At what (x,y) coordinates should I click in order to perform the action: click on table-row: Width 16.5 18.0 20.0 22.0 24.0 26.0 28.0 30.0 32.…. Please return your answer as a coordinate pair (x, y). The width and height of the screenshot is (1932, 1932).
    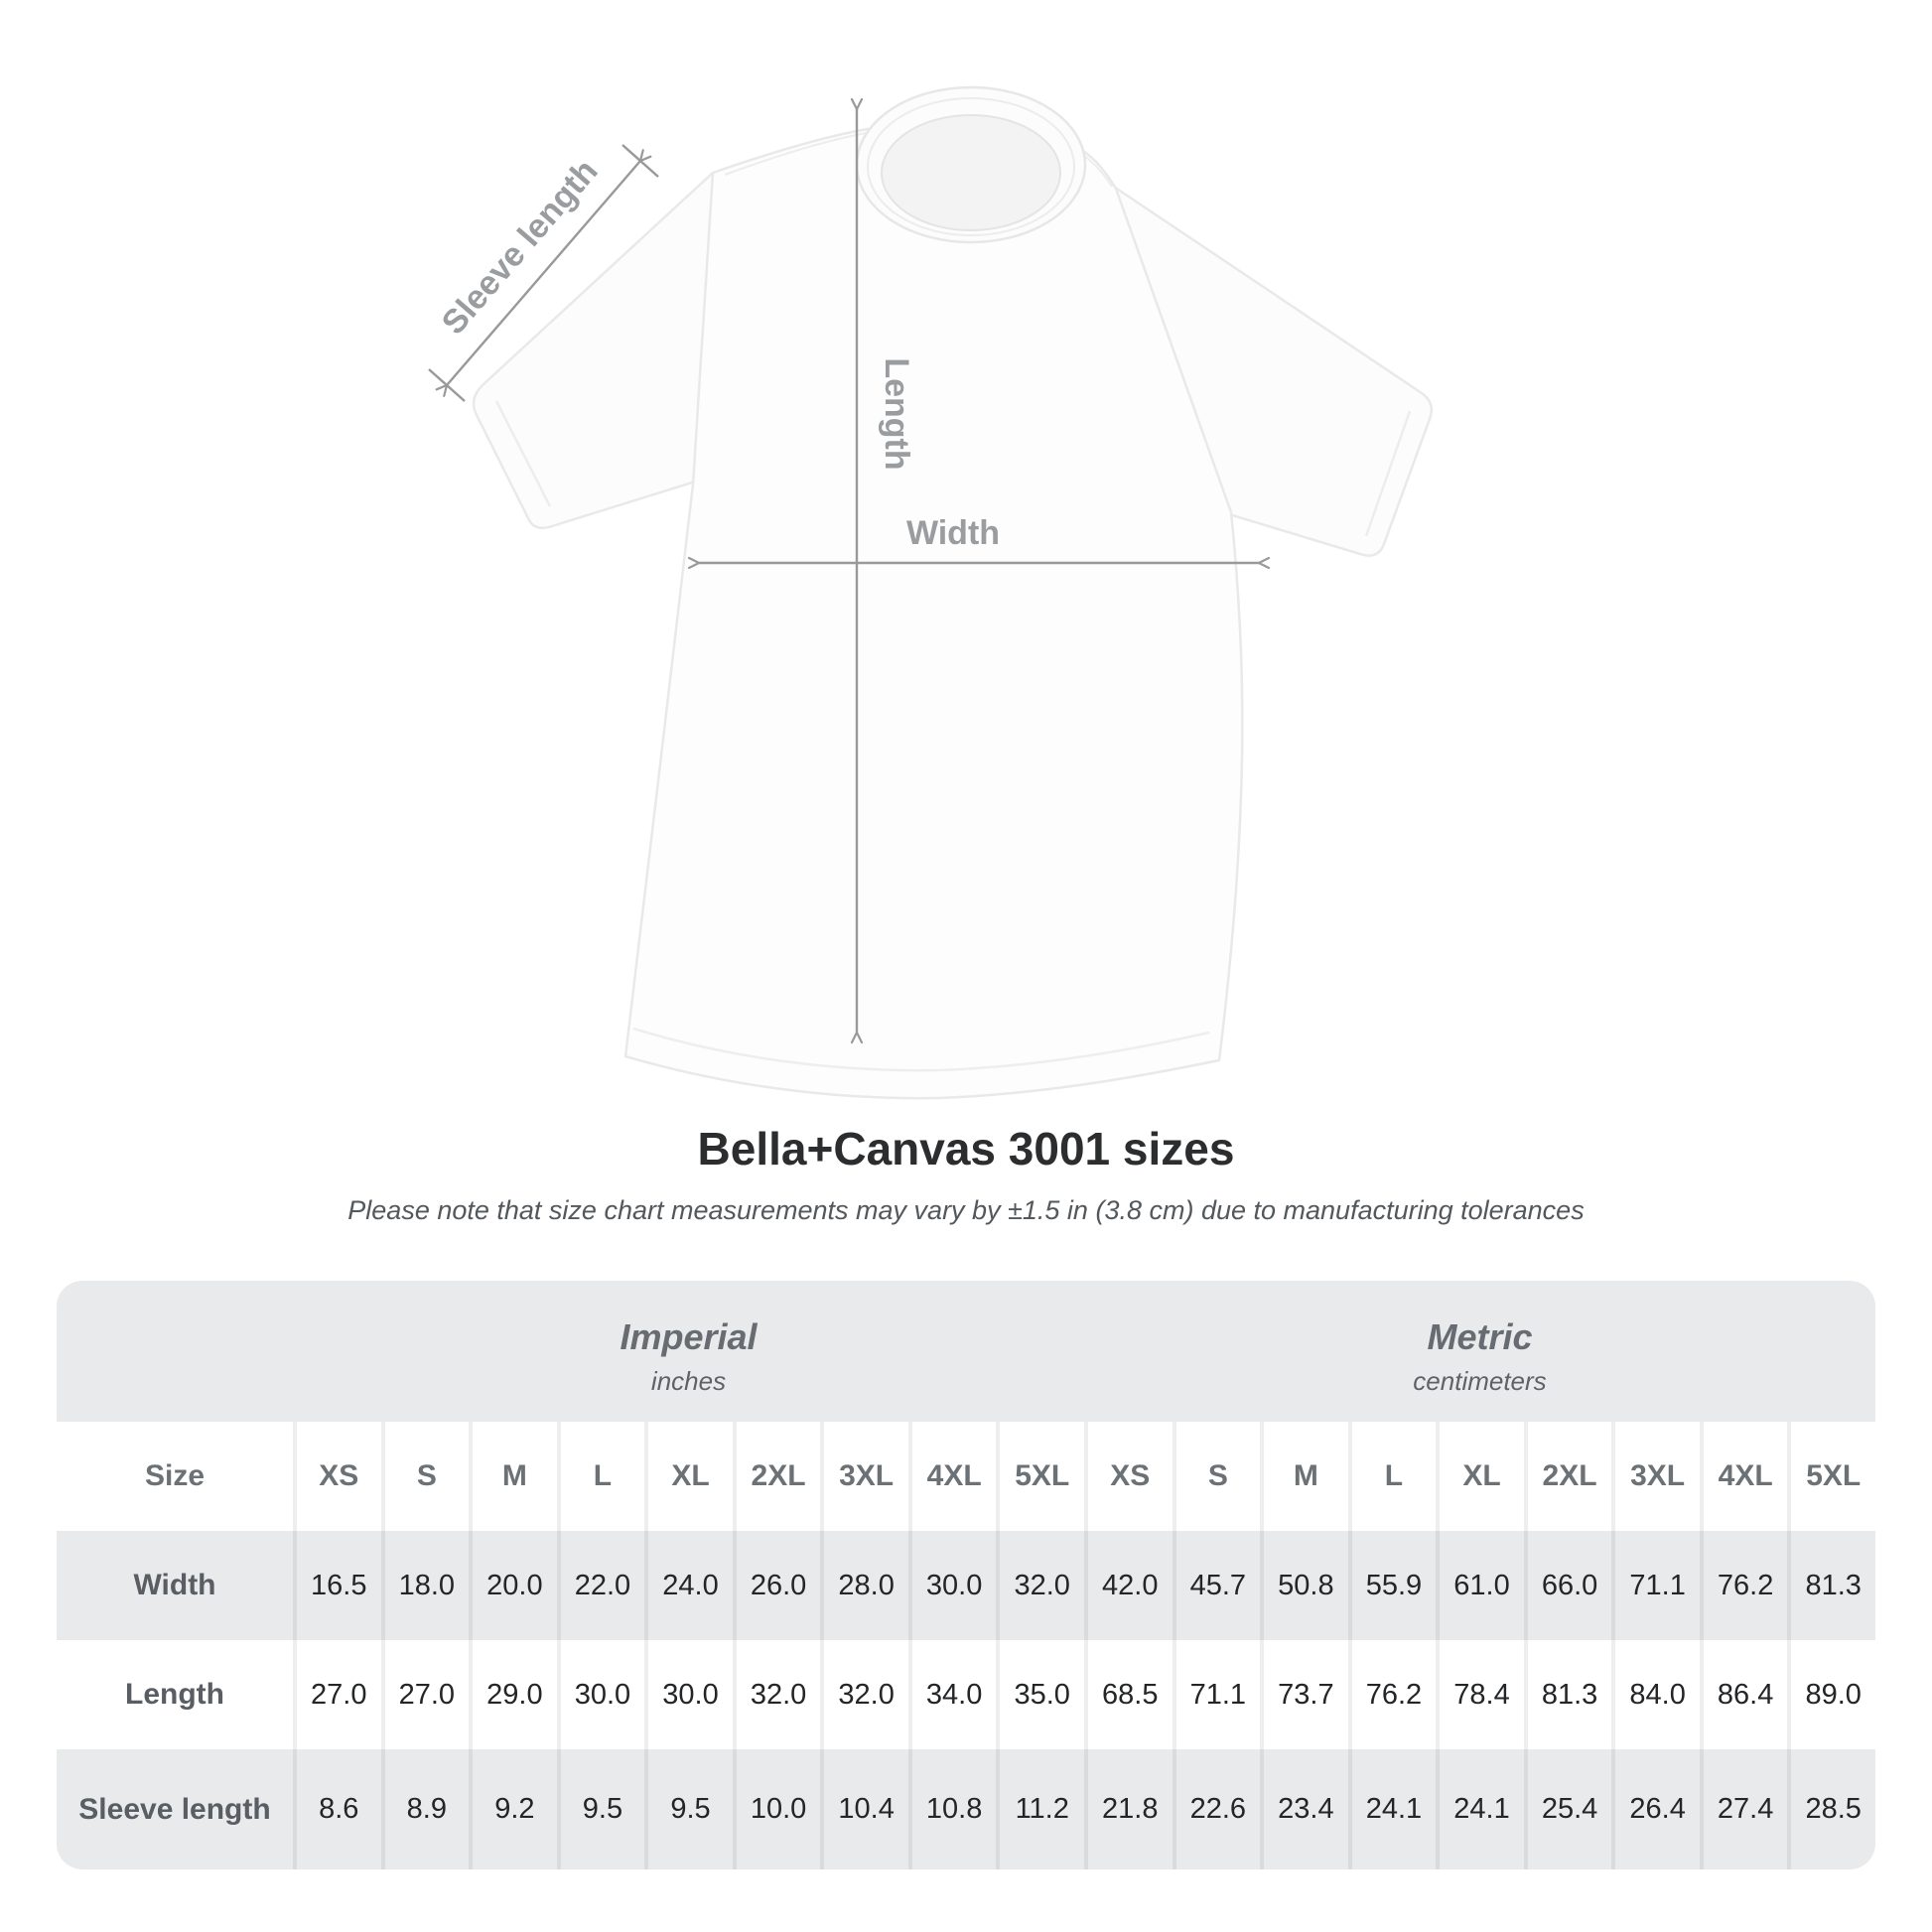
    Looking at the image, I should click on (966, 1586).